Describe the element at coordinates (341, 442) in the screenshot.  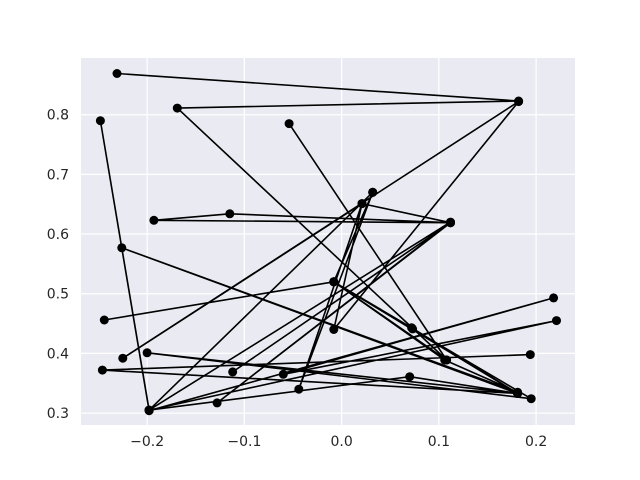
I see `x-tick-label: 0.0` at that location.